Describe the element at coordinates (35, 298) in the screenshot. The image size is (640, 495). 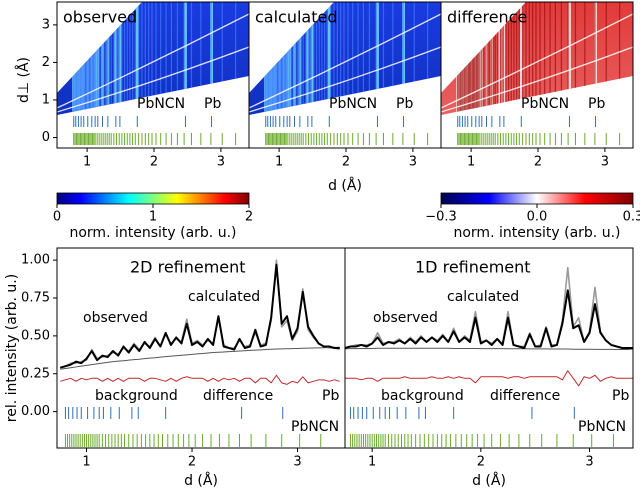
I see `y-tick-label: 0.75` at that location.